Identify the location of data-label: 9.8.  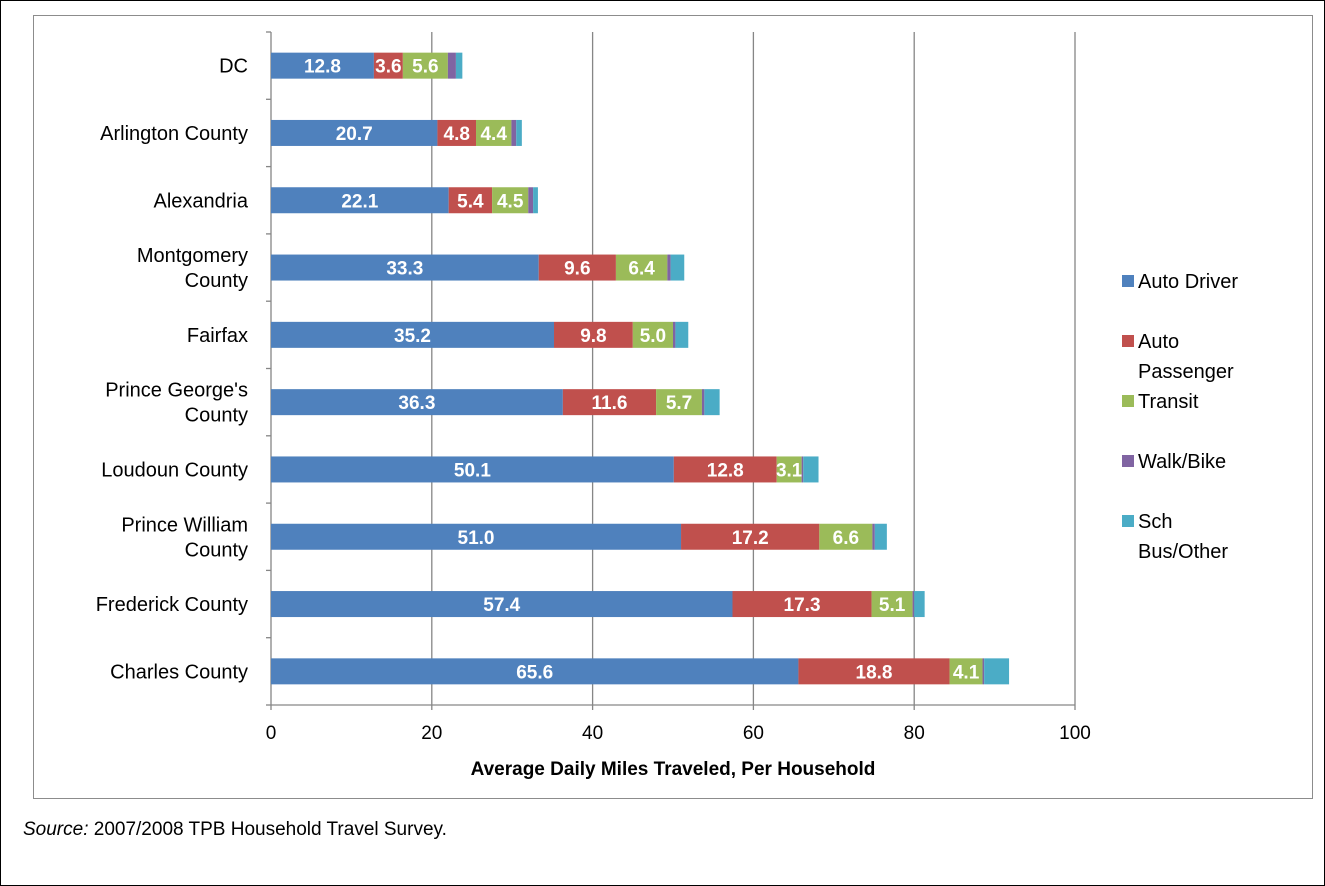
(593, 336).